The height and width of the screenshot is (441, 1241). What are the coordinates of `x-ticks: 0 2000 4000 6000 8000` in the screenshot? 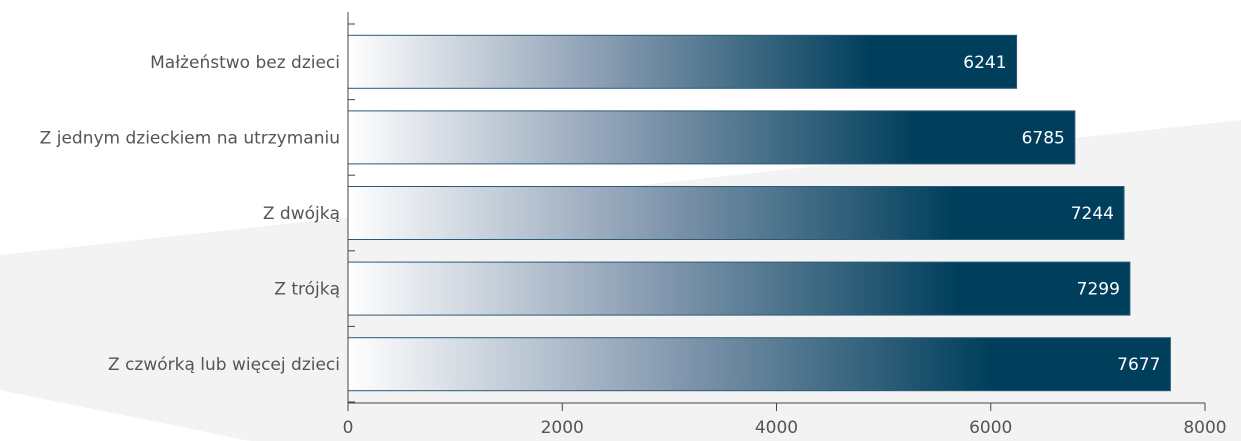 It's located at (785, 420).